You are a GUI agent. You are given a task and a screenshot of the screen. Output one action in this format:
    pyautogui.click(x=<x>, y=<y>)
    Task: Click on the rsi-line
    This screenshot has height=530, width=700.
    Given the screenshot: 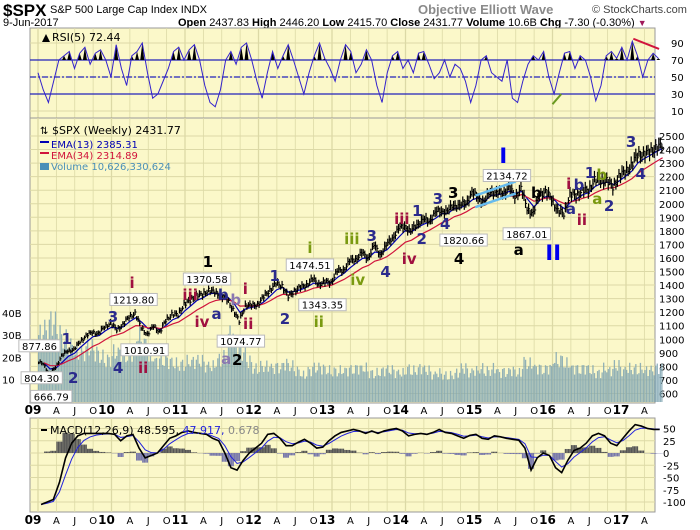 What is the action you would take?
    pyautogui.click(x=348, y=73)
    